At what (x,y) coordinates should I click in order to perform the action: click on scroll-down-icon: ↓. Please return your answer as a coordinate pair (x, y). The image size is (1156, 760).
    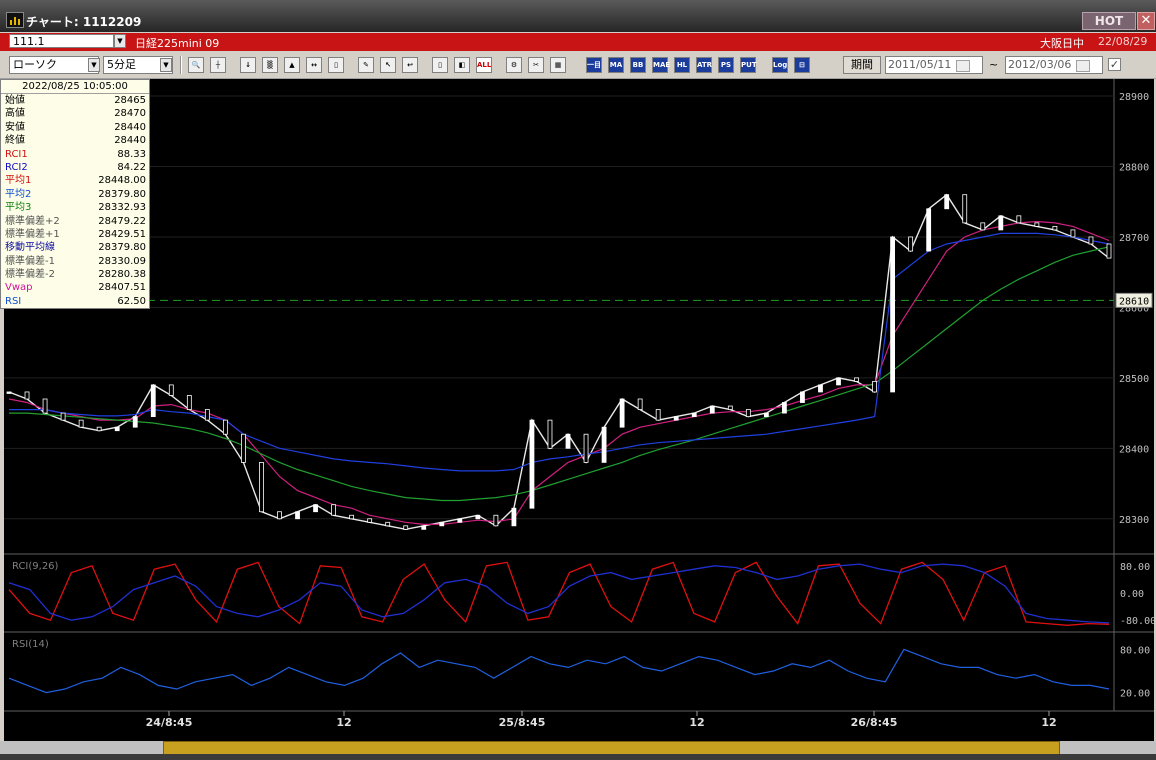
    Looking at the image, I should click on (248, 65).